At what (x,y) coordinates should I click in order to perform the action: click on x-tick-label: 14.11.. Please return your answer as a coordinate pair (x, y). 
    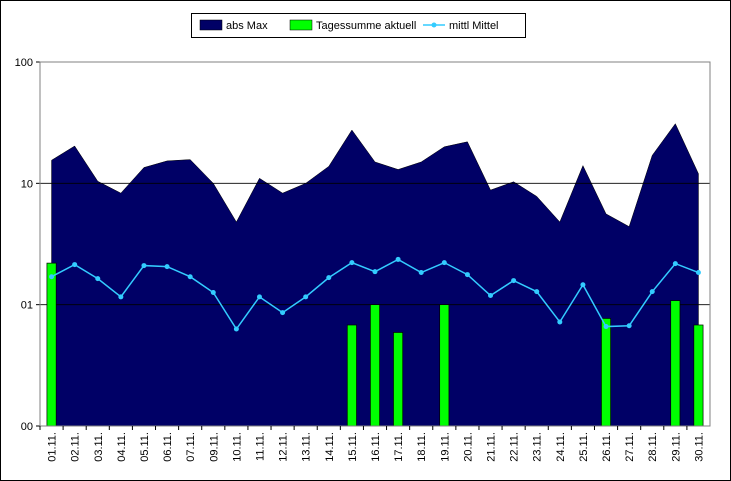
    Looking at the image, I should click on (330, 447).